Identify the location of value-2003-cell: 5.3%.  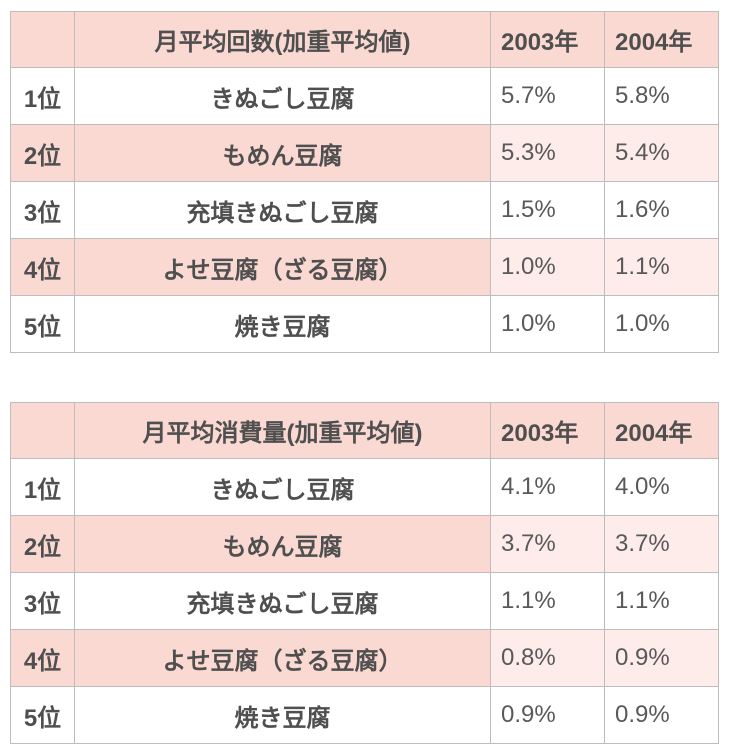
(547, 153).